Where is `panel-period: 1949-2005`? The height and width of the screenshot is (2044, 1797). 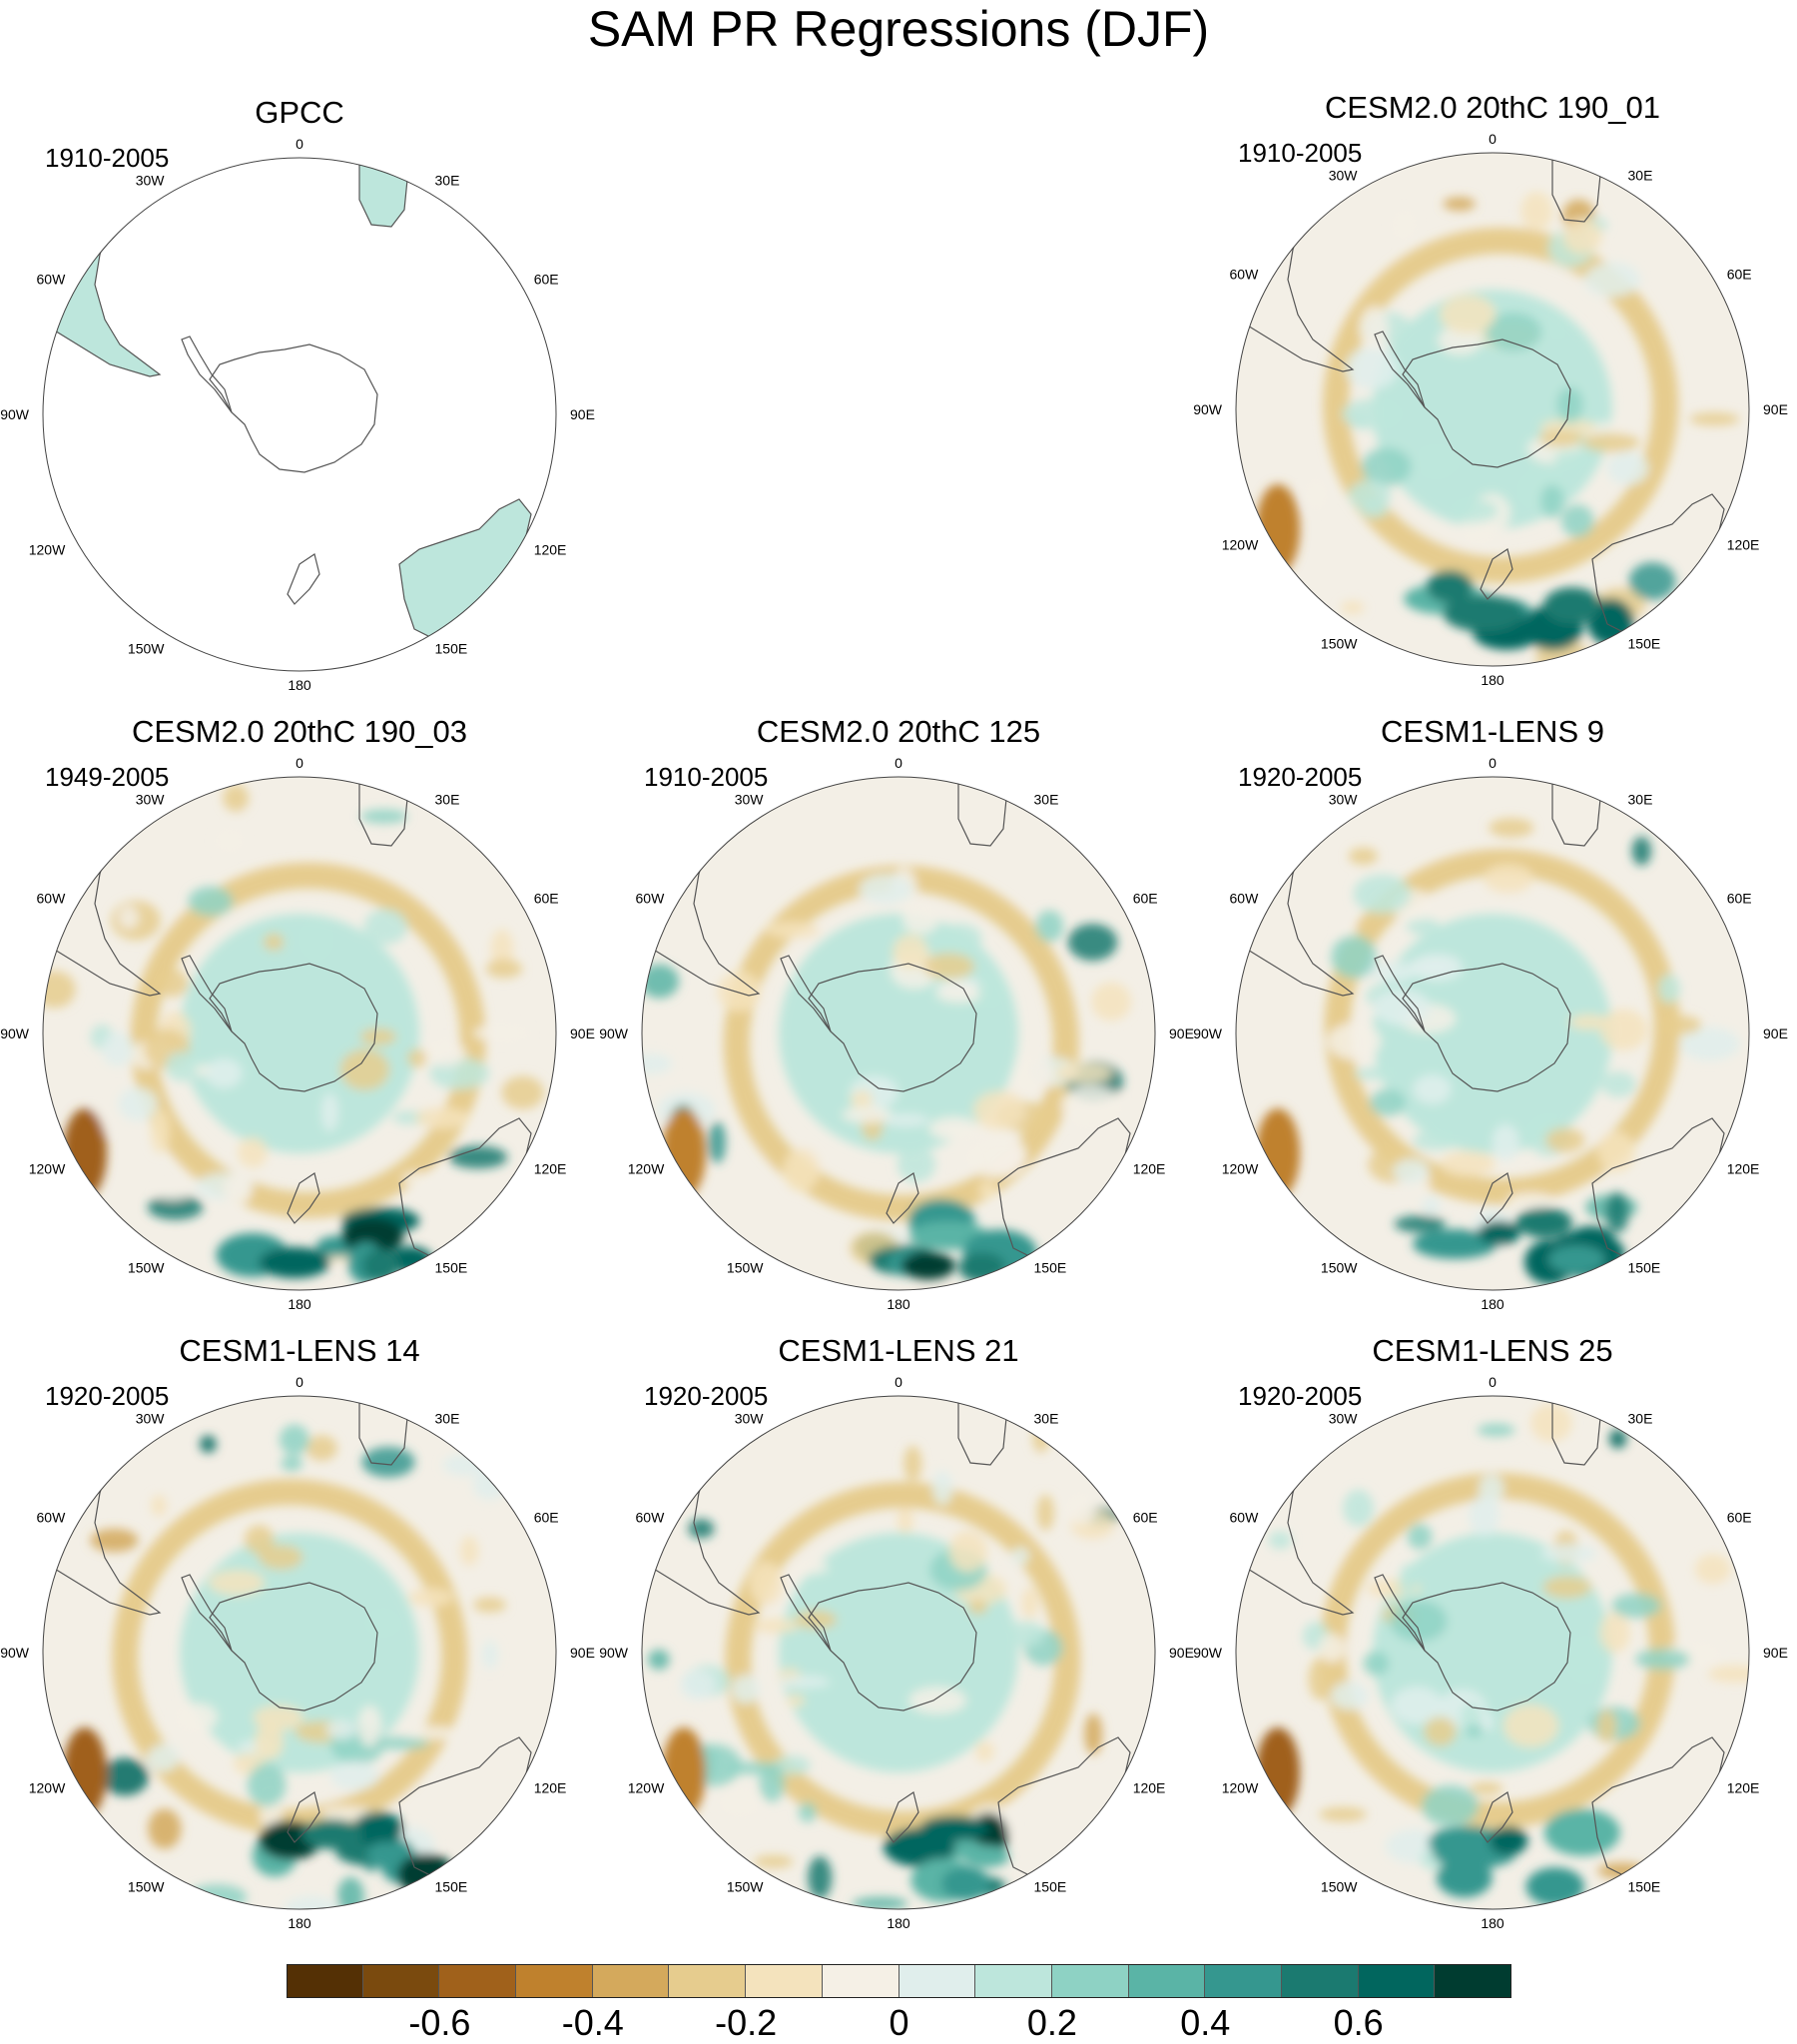 panel-period: 1949-2005 is located at coordinates (107, 777).